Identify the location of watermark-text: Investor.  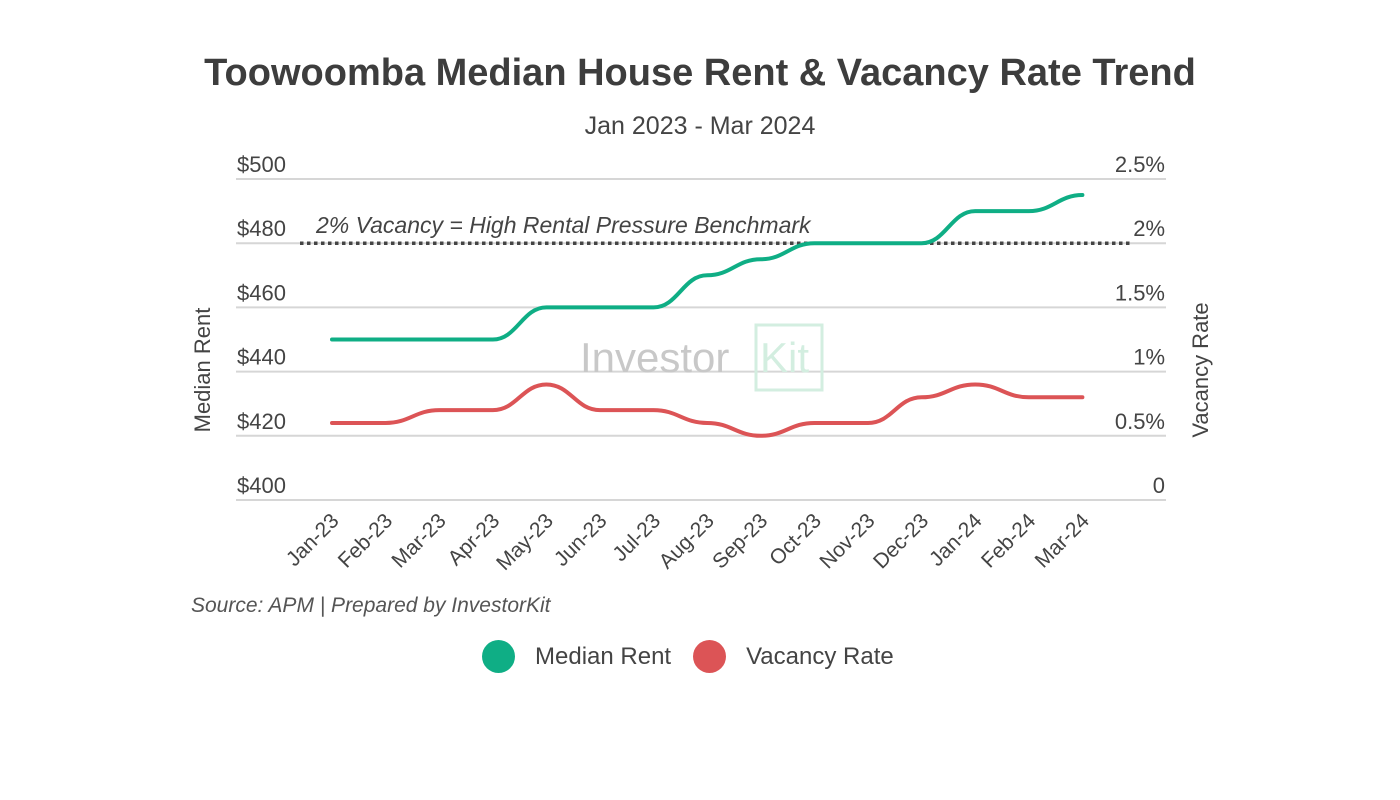
(654, 357).